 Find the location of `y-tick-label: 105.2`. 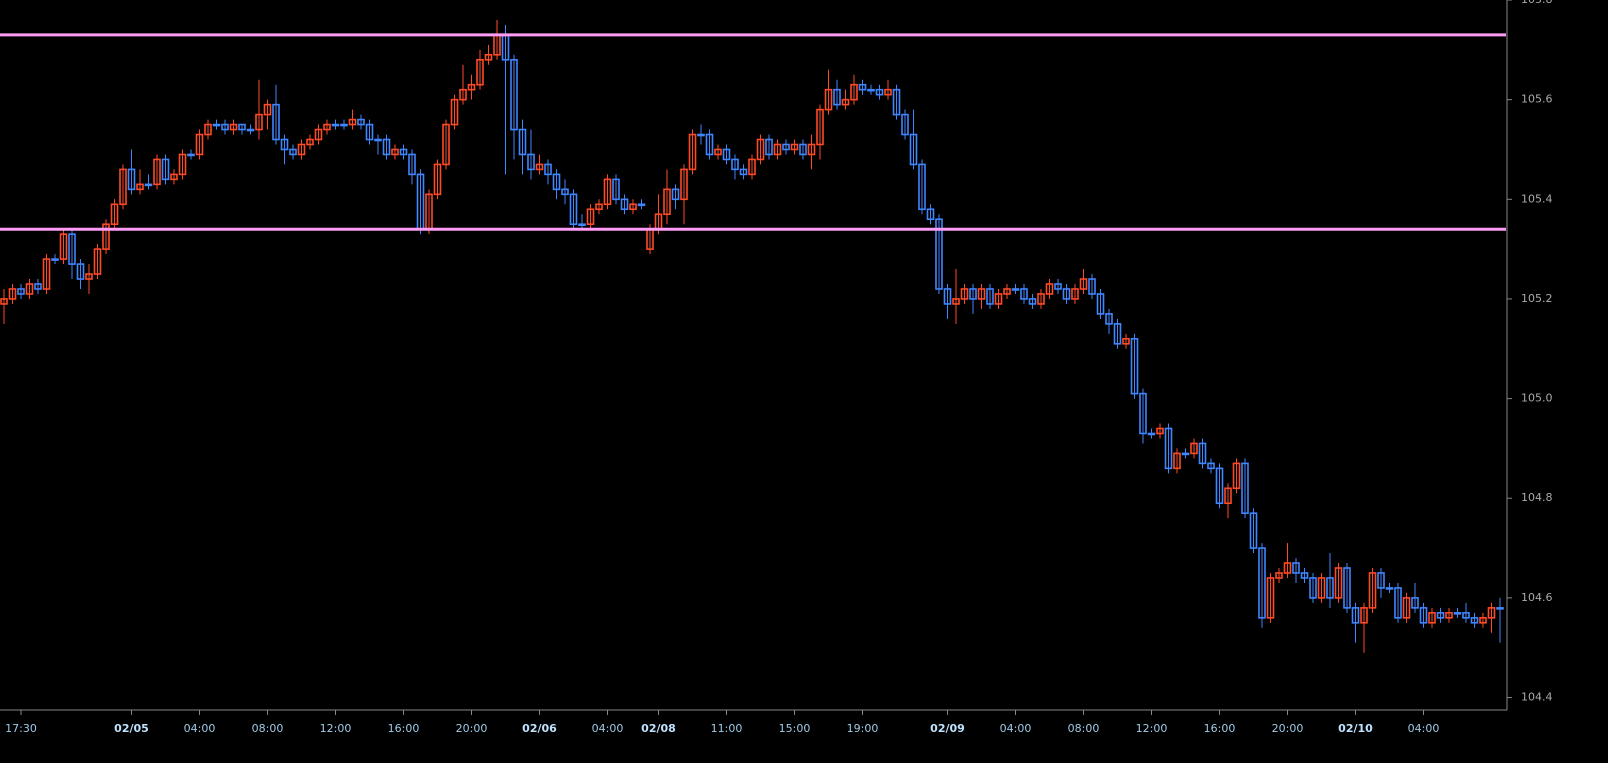

y-tick-label: 105.2 is located at coordinates (1537, 298).